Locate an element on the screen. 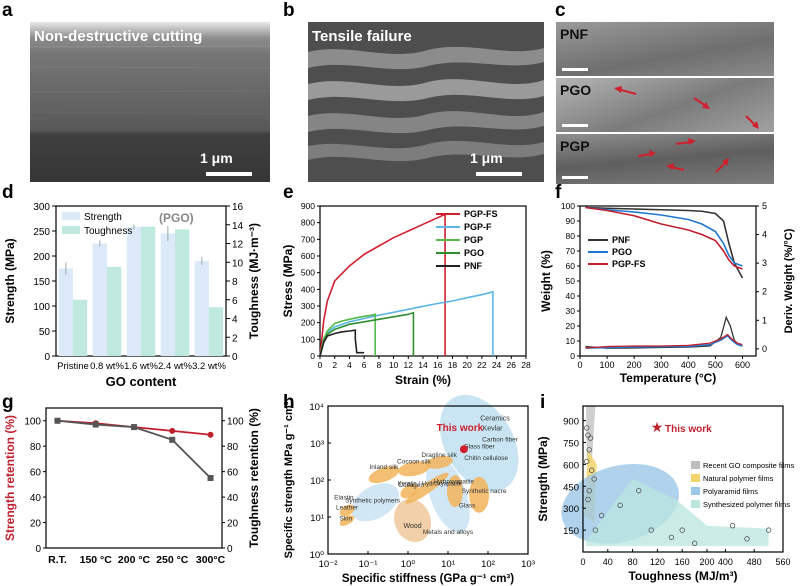 The image size is (801, 586). this-work-label: This work is located at coordinates (460, 428).